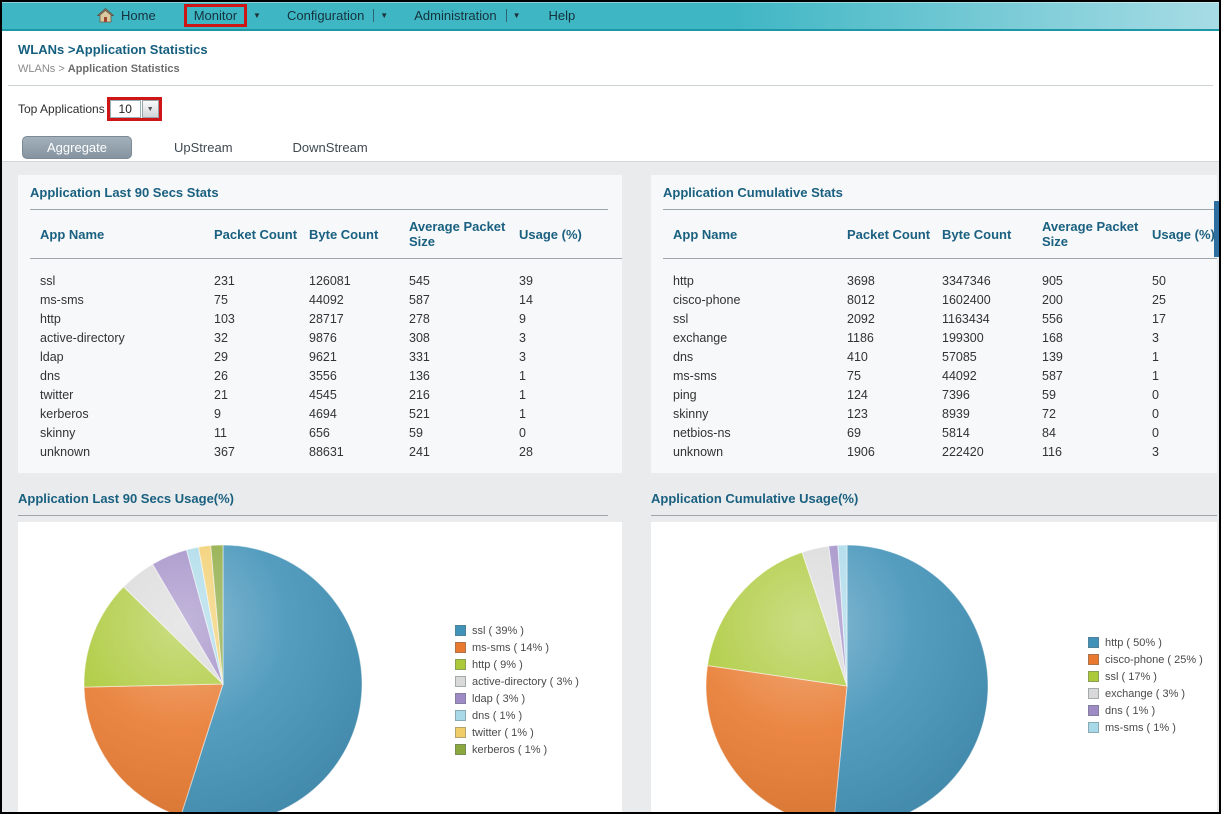 This screenshot has height=814, width=1221. Describe the element at coordinates (221, 394) in the screenshot. I see `table-cell: 21` at that location.